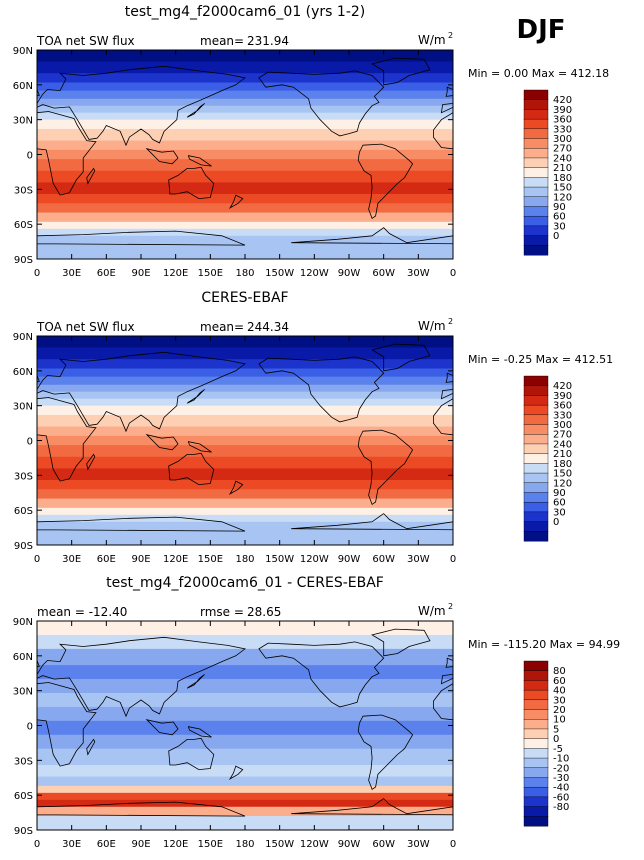 This screenshot has height=860, width=644. What do you see at coordinates (222, 327) in the screenshot?
I see `panel-stat-label: mean=` at bounding box center [222, 327].